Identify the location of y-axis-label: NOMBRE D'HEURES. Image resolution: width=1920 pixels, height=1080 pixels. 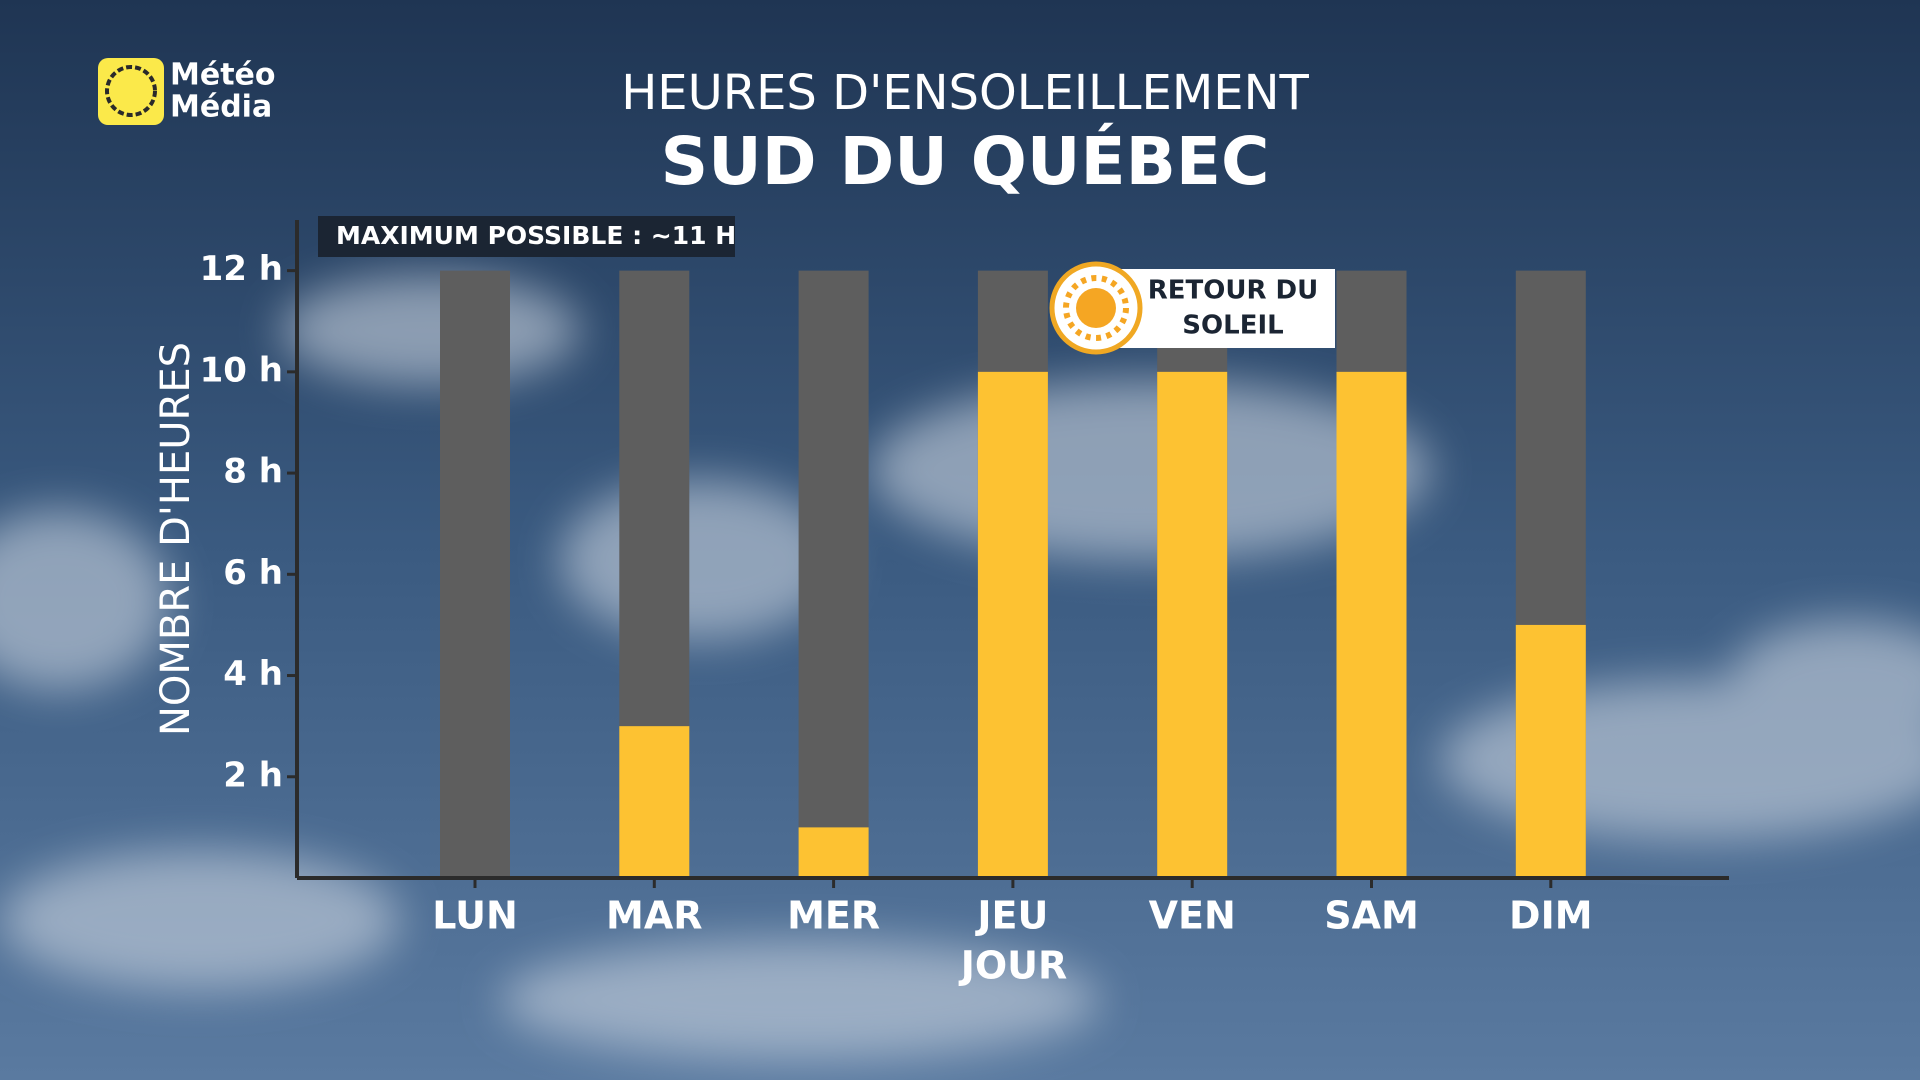
(176, 539).